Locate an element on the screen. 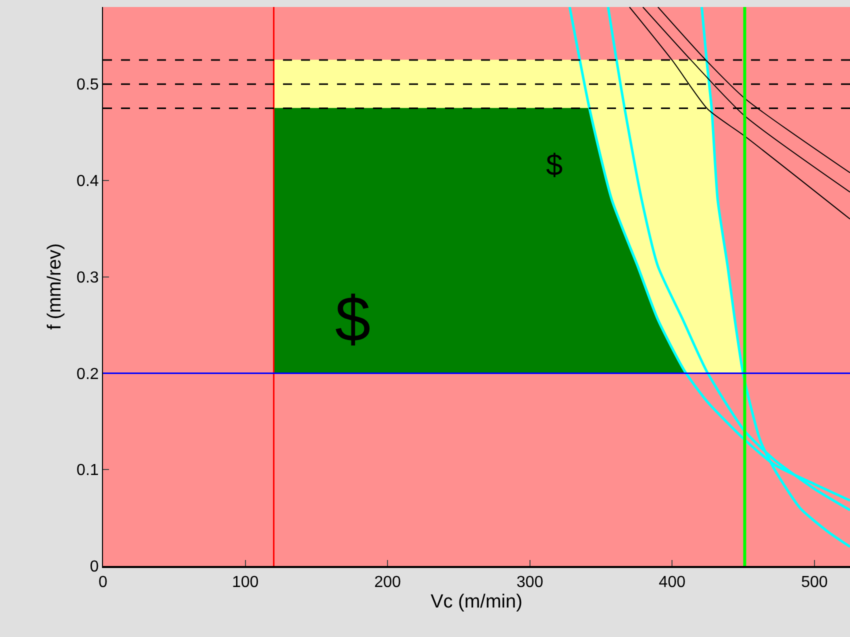  y-tick-label: 0 is located at coordinates (94, 567).